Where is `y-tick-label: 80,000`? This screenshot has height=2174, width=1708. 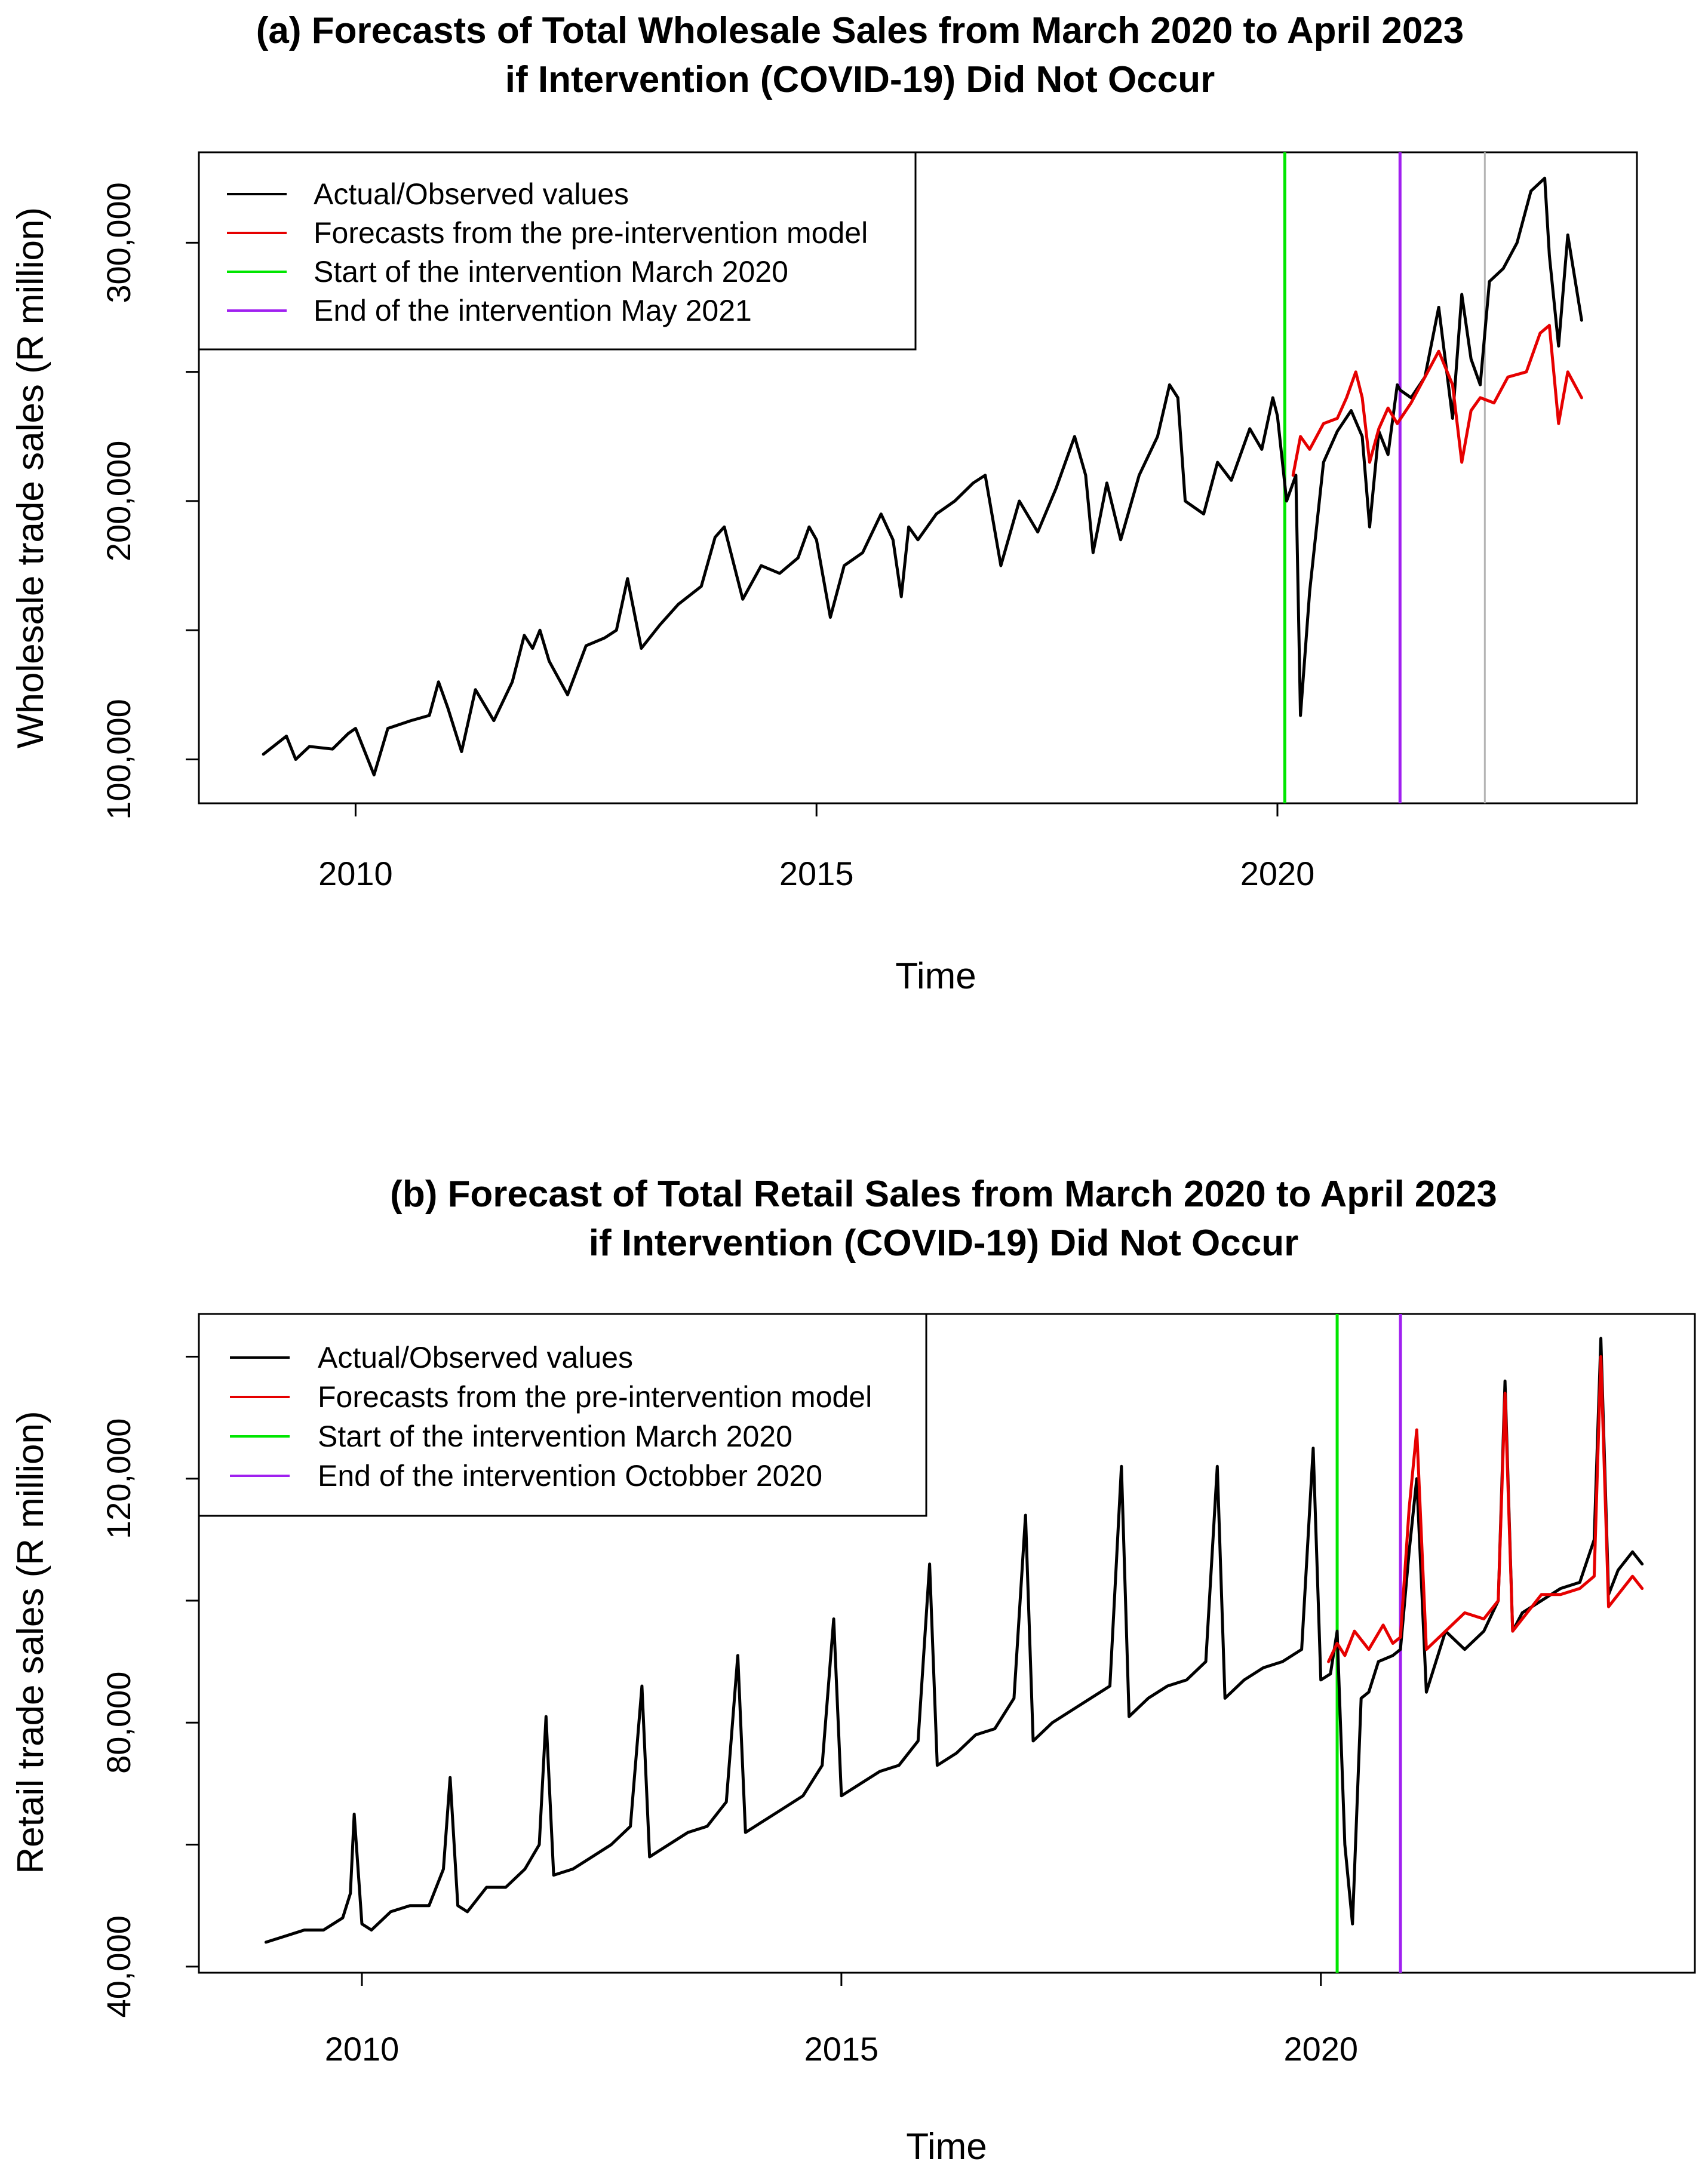 y-tick-label: 80,000 is located at coordinates (119, 1723).